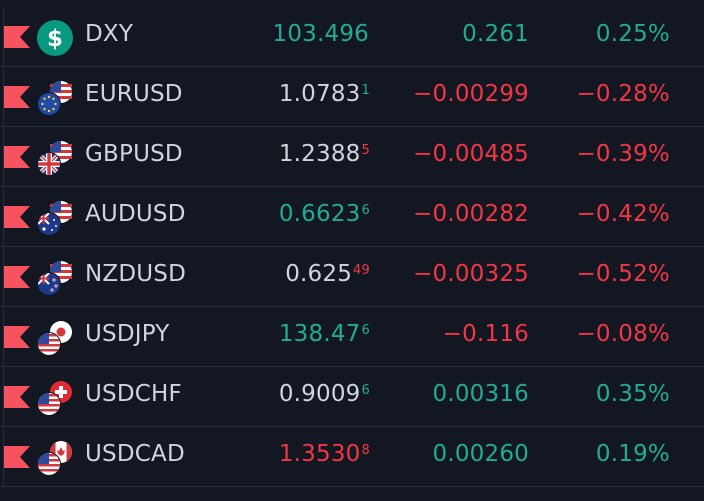 The width and height of the screenshot is (704, 501). Describe the element at coordinates (471, 154) in the screenshot. I see `price-change: −0.00485` at that location.